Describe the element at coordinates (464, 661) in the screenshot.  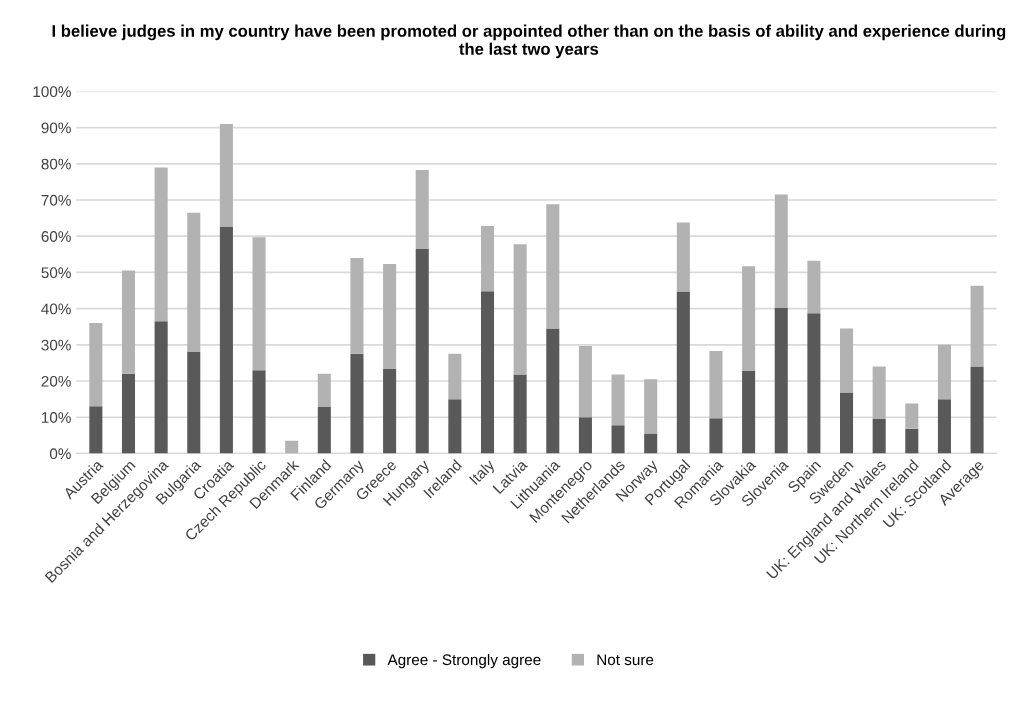
I see `legend-label: Agree - Strongly agree` at that location.